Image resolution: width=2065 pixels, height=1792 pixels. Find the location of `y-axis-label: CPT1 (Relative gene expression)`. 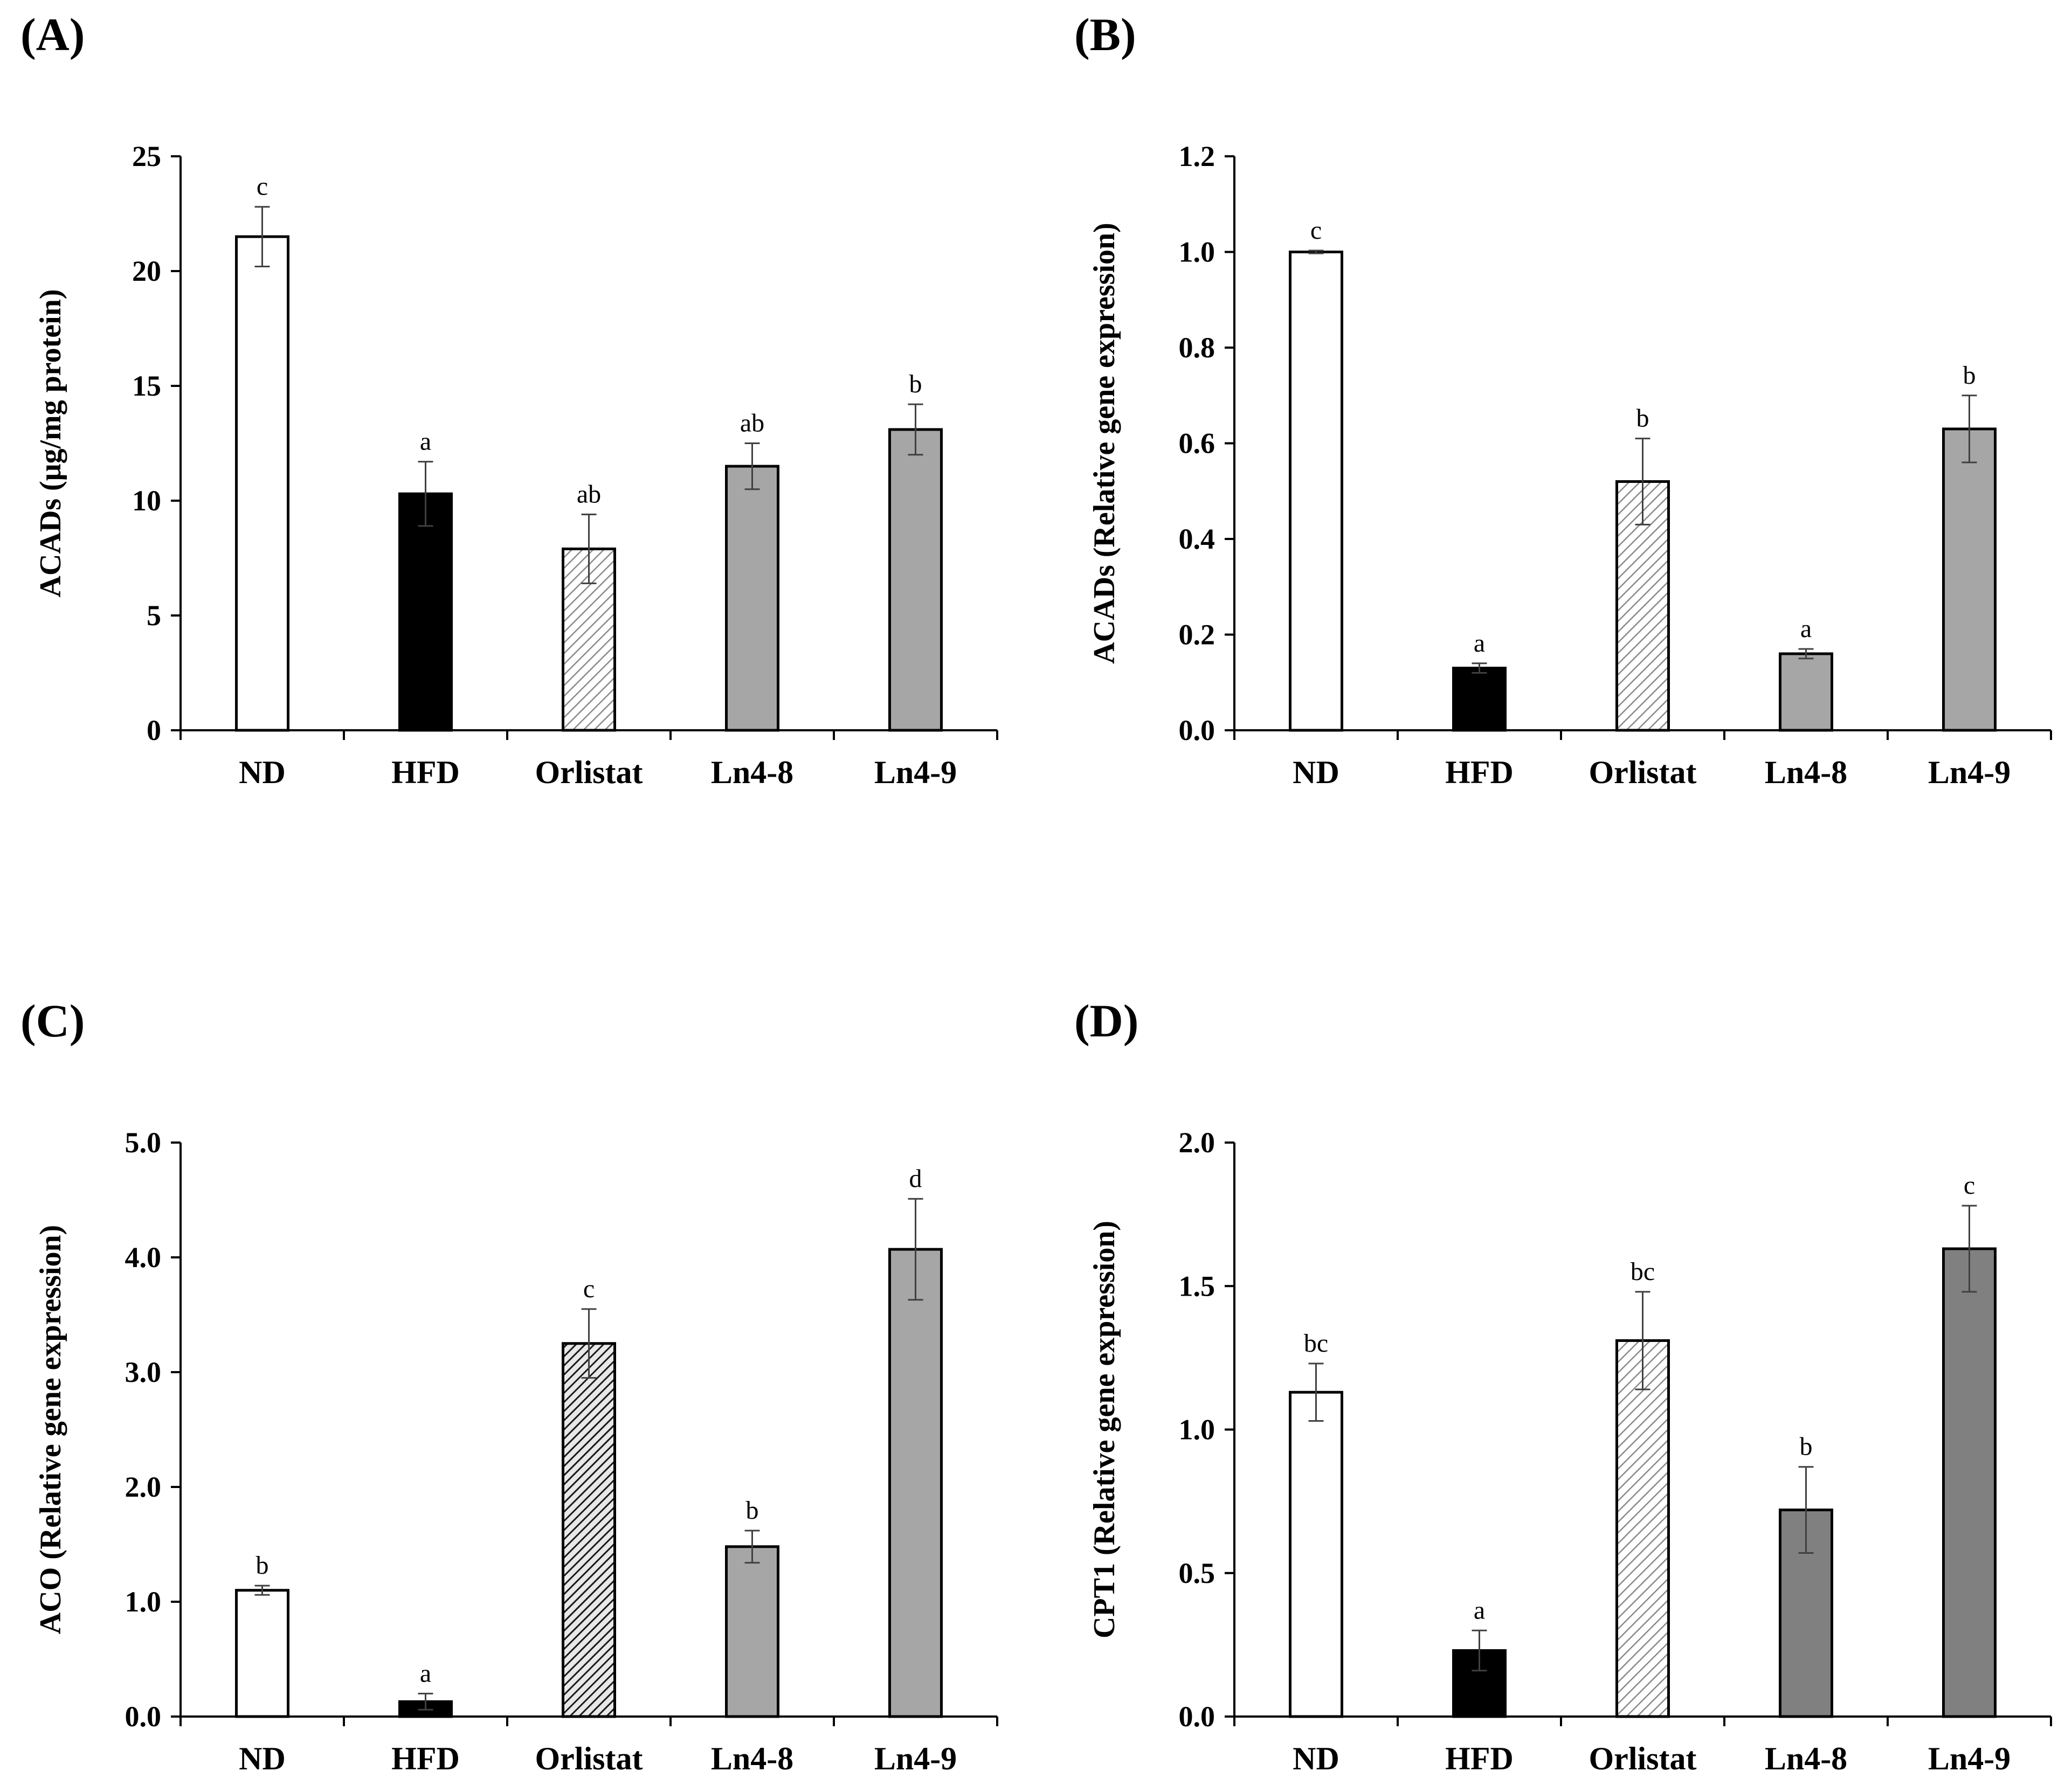

y-axis-label: CPT1 (Relative gene expression) is located at coordinates (1104, 1429).